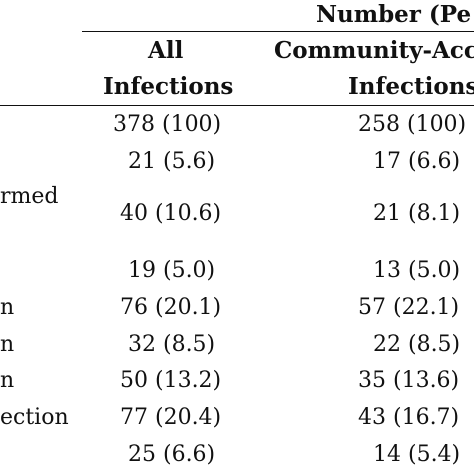 The image size is (474, 474). What do you see at coordinates (7, 380) in the screenshot?
I see `row-label-7: n` at bounding box center [7, 380].